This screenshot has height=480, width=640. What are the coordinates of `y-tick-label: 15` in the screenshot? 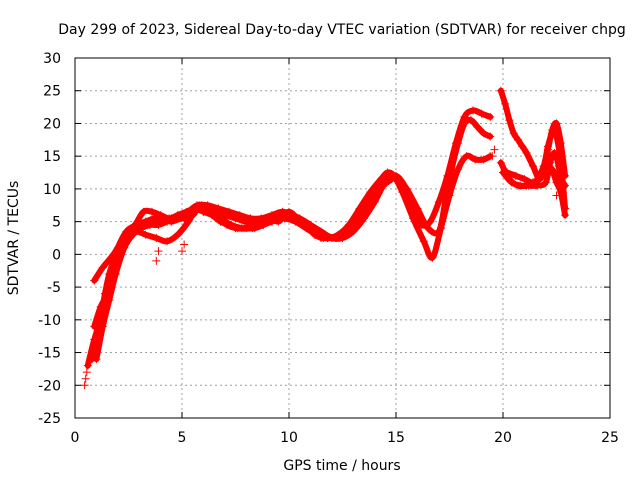 It's located at (52, 157).